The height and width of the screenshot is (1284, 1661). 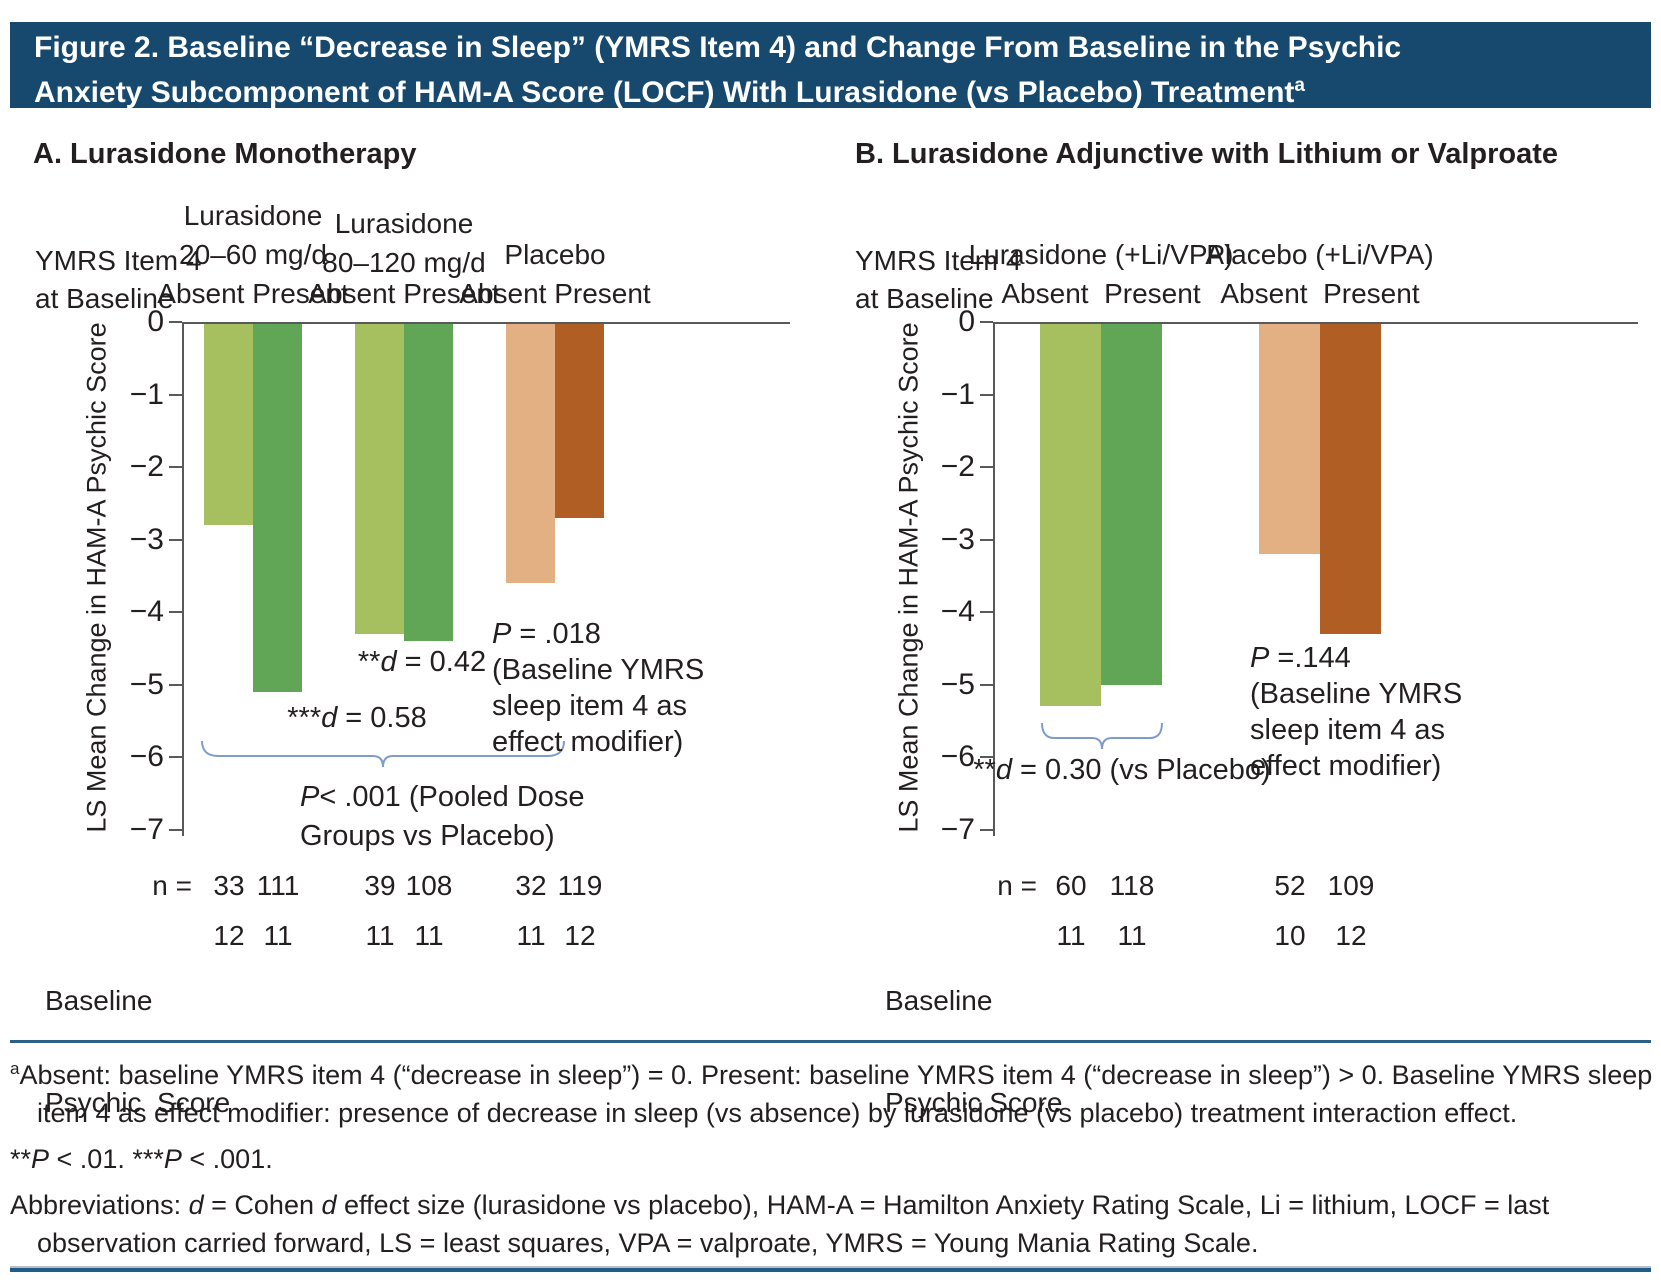 I want to click on baseline-psychic-score-lurasidone-li-vpa-absent: 11, so click(x=1071, y=935).